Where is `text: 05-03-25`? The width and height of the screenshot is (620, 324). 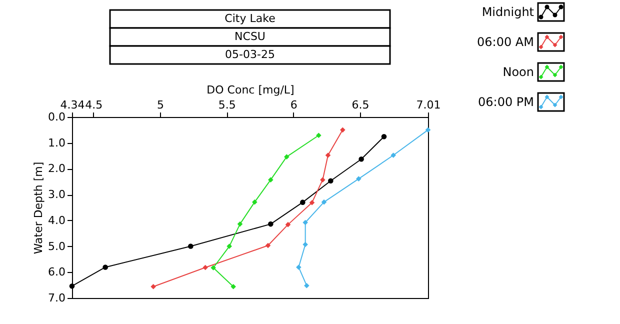
text: 05-03-25 is located at coordinates (250, 54).